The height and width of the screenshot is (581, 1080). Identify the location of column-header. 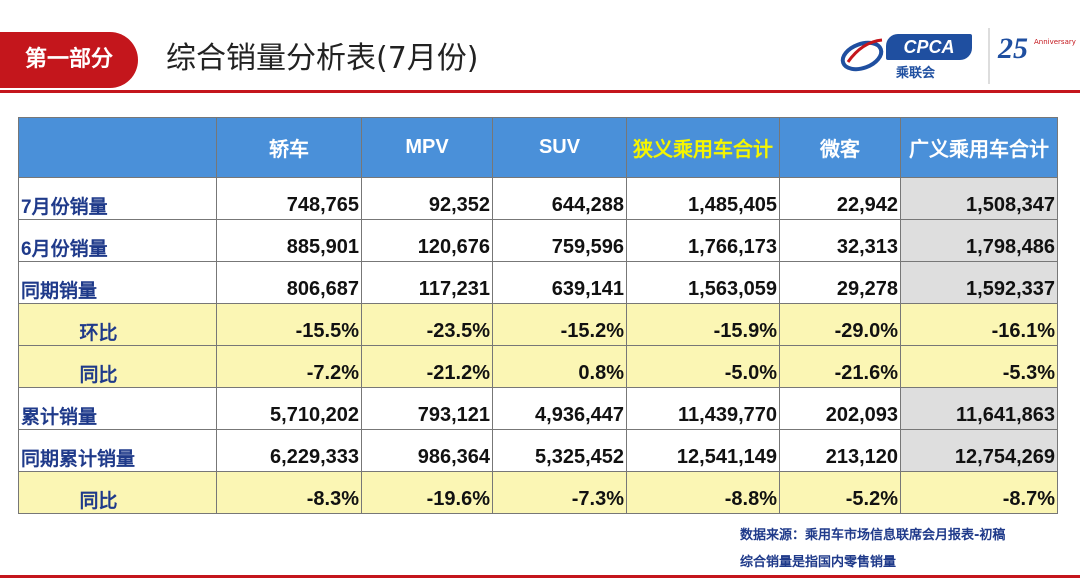
(117, 147).